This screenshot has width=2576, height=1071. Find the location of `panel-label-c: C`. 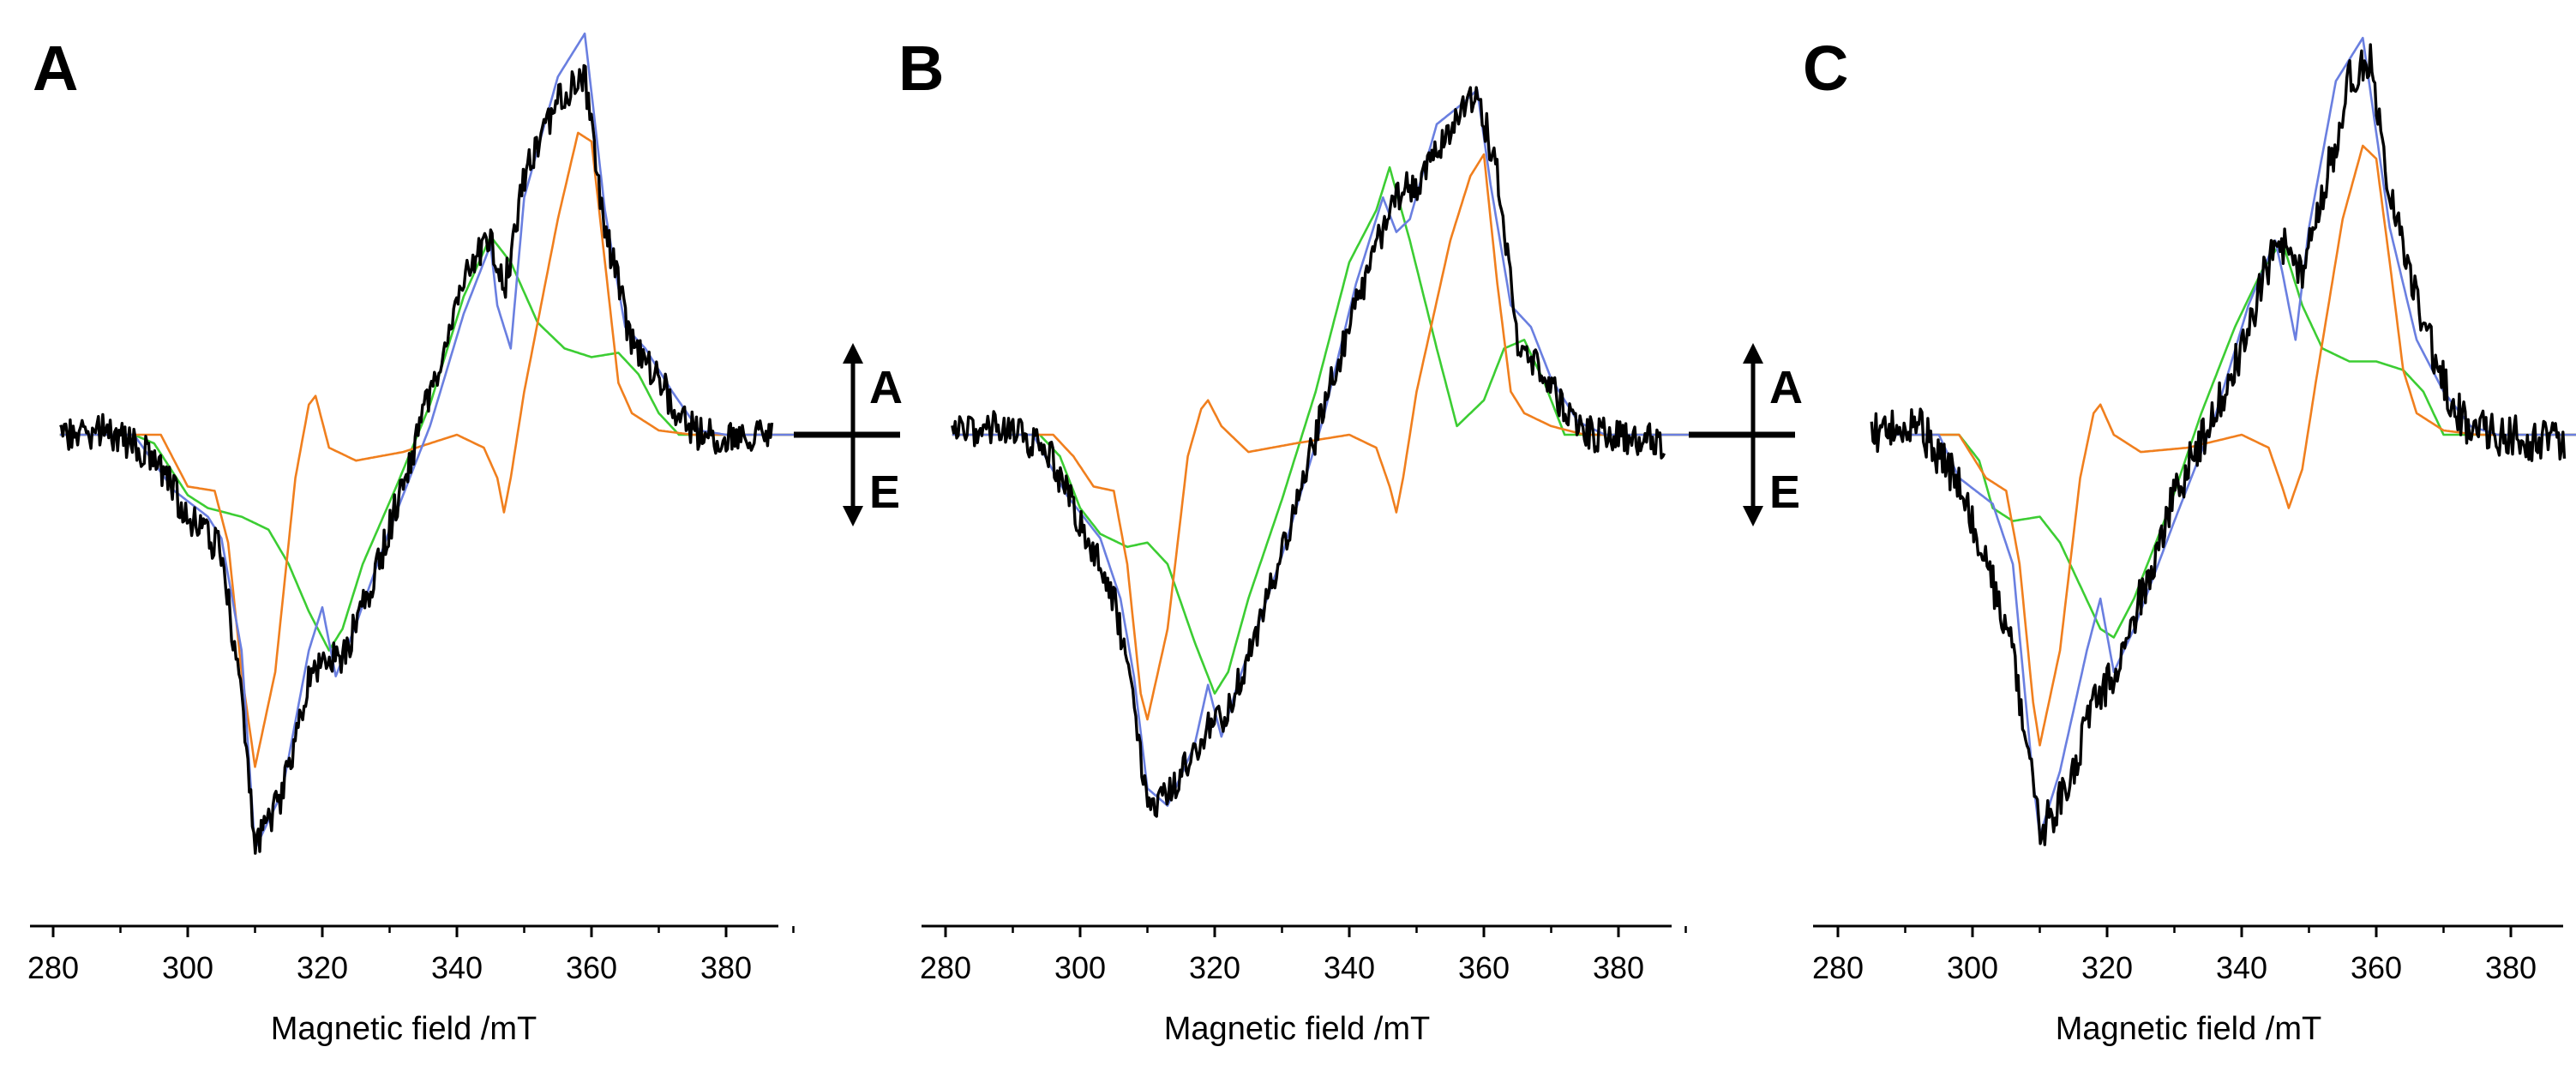

panel-label-c: C is located at coordinates (1825, 68).